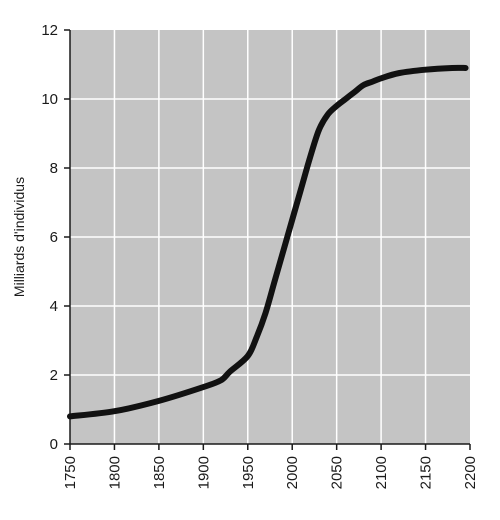 The width and height of the screenshot is (500, 520). What do you see at coordinates (54, 168) in the screenshot?
I see `y-tick-label-8: 8` at bounding box center [54, 168].